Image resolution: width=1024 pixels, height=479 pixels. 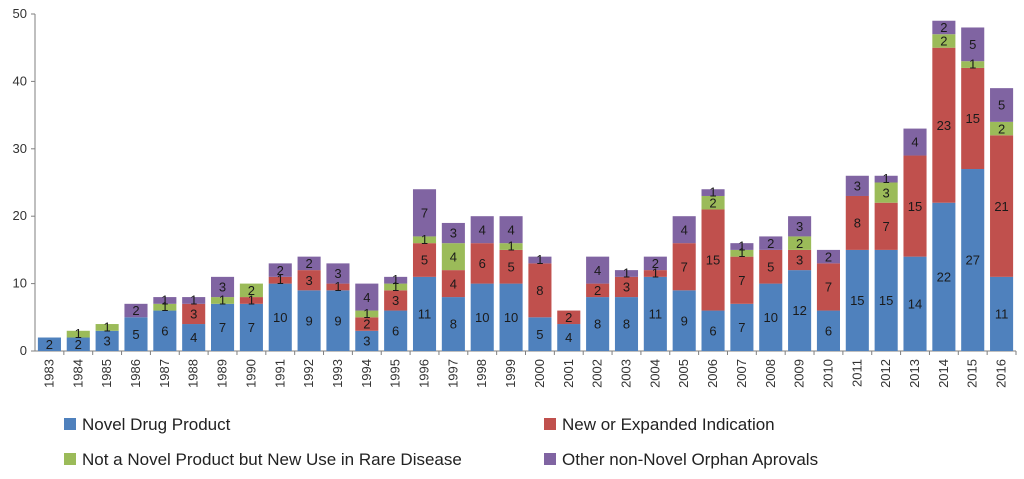 I want to click on x-tick-label: 2008, so click(x=770, y=373).